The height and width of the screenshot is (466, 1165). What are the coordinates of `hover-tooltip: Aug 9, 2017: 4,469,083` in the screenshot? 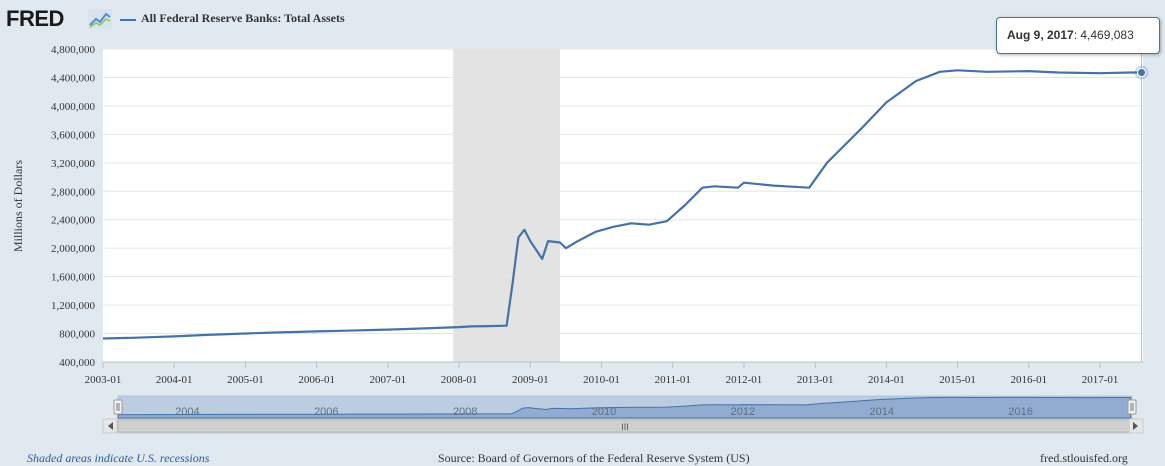 It's located at (1078, 35).